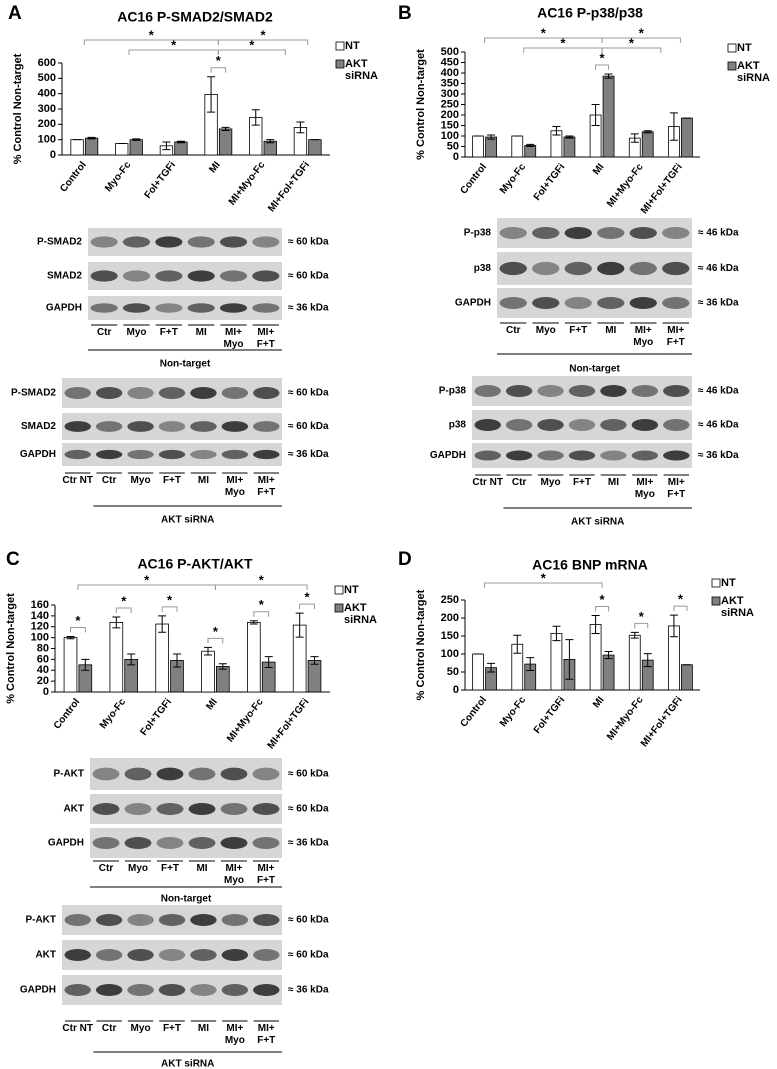 Image resolution: width=777 pixels, height=1069 pixels. What do you see at coordinates (203, 480) in the screenshot?
I see `lane-label: MI` at bounding box center [203, 480].